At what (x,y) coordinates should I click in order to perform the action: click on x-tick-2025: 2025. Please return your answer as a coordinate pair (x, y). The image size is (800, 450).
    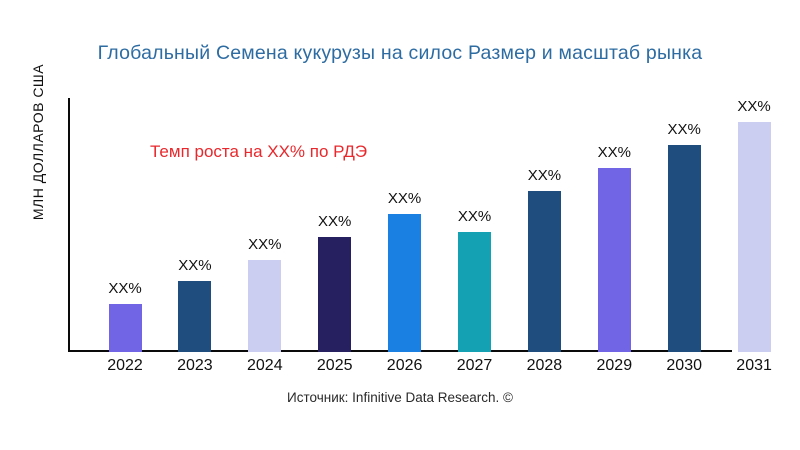
    Looking at the image, I should click on (334, 365).